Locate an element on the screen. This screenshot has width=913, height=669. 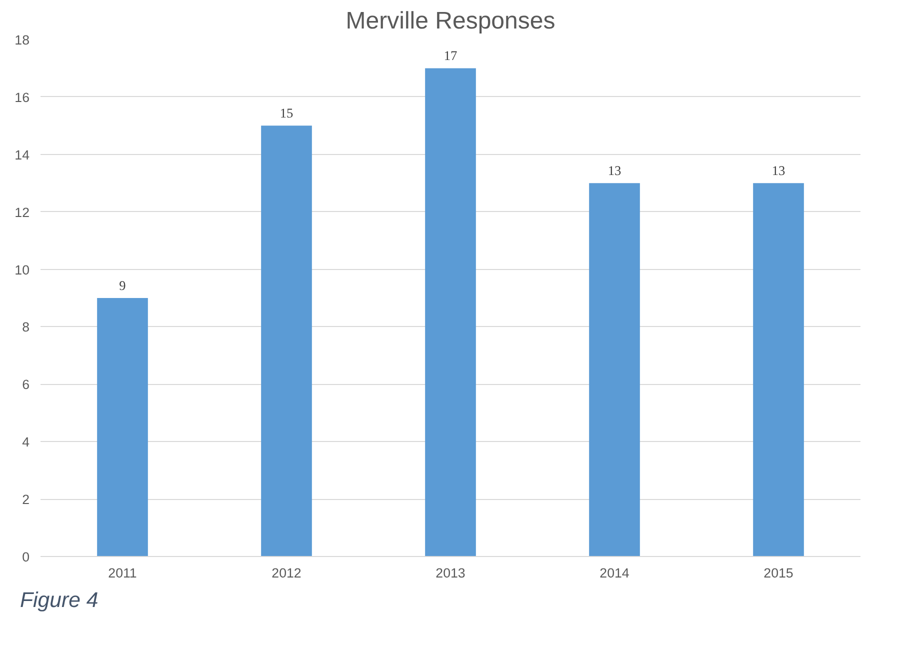
x-tick-label: 2015 is located at coordinates (779, 573).